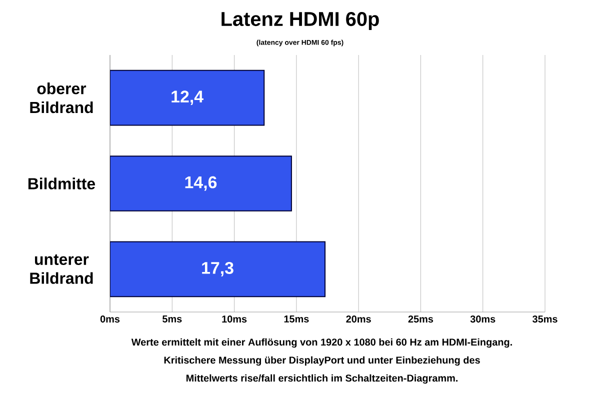  Describe the element at coordinates (322, 379) in the screenshot. I see `text: Mittelwerts rise/fall ersichtlich im Schaltzeiten-Diagramm.` at that location.